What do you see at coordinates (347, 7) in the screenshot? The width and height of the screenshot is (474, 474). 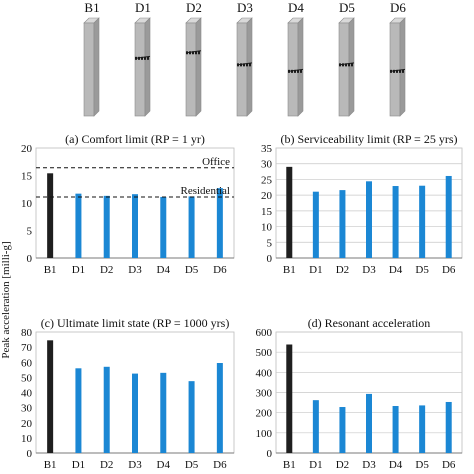 I see `column-label: D5` at bounding box center [347, 7].